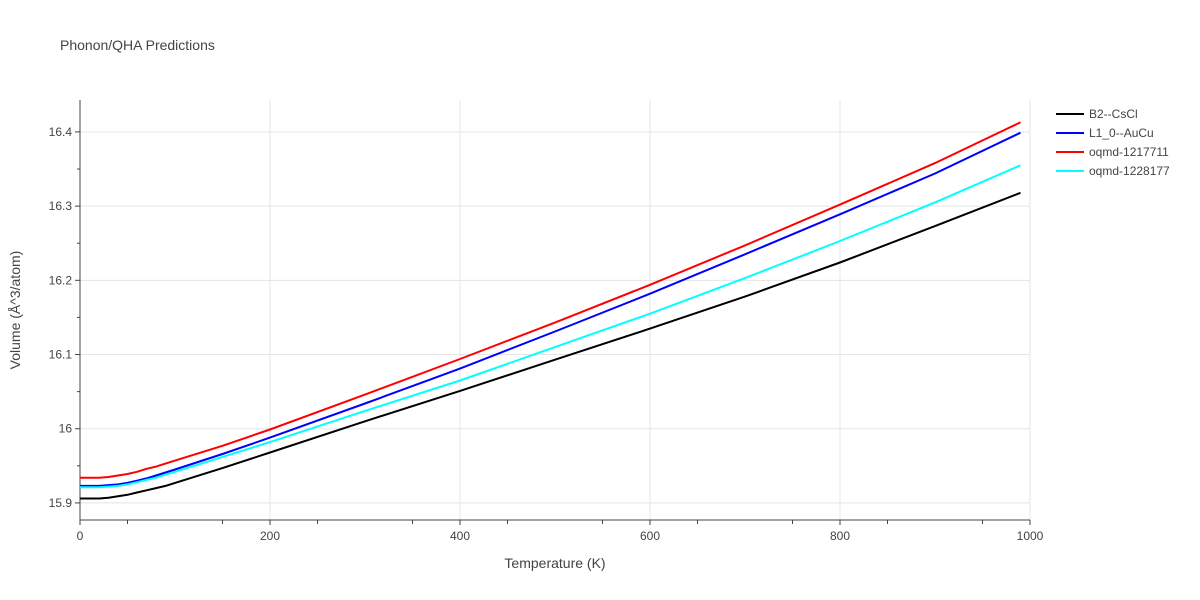  I want to click on x-tick-label: 0, so click(80, 536).